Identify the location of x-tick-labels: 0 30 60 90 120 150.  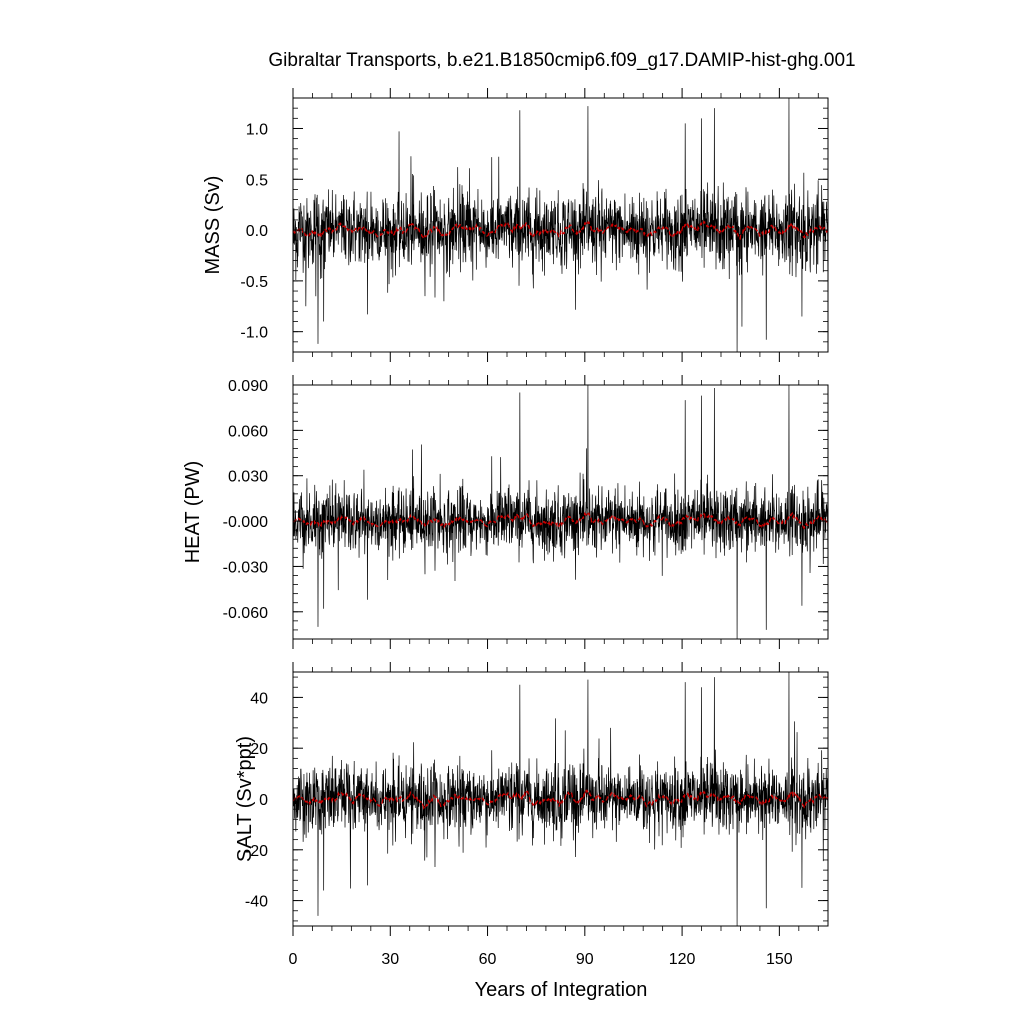
(541, 959).